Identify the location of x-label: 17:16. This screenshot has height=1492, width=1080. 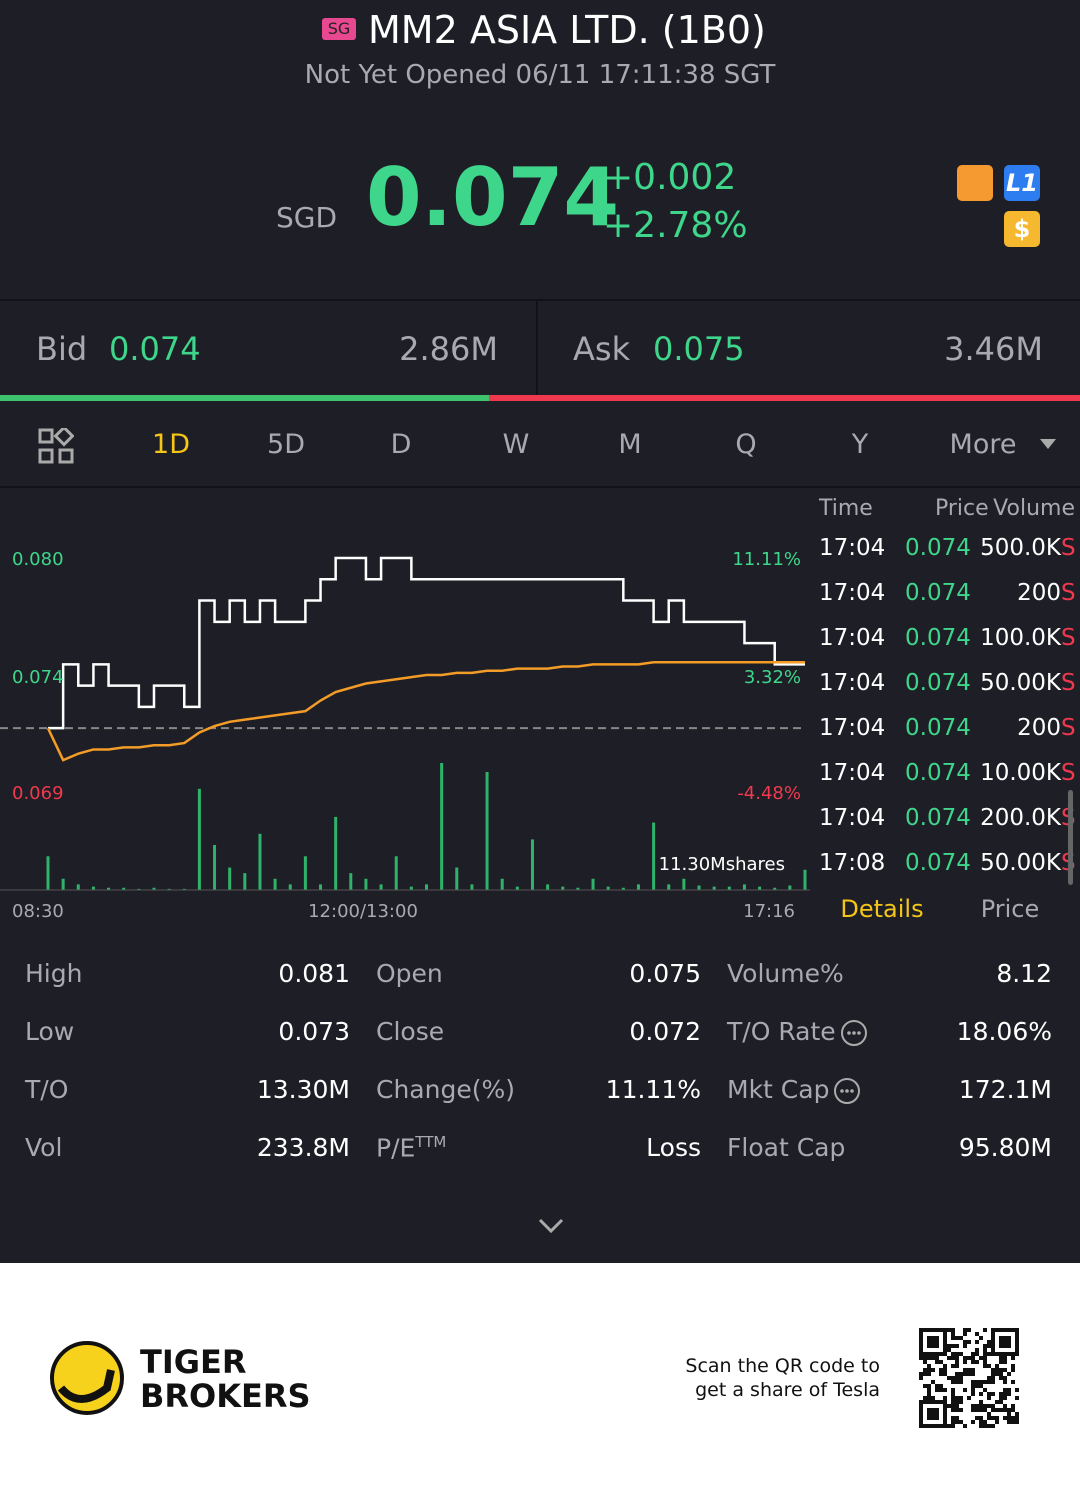
(769, 911).